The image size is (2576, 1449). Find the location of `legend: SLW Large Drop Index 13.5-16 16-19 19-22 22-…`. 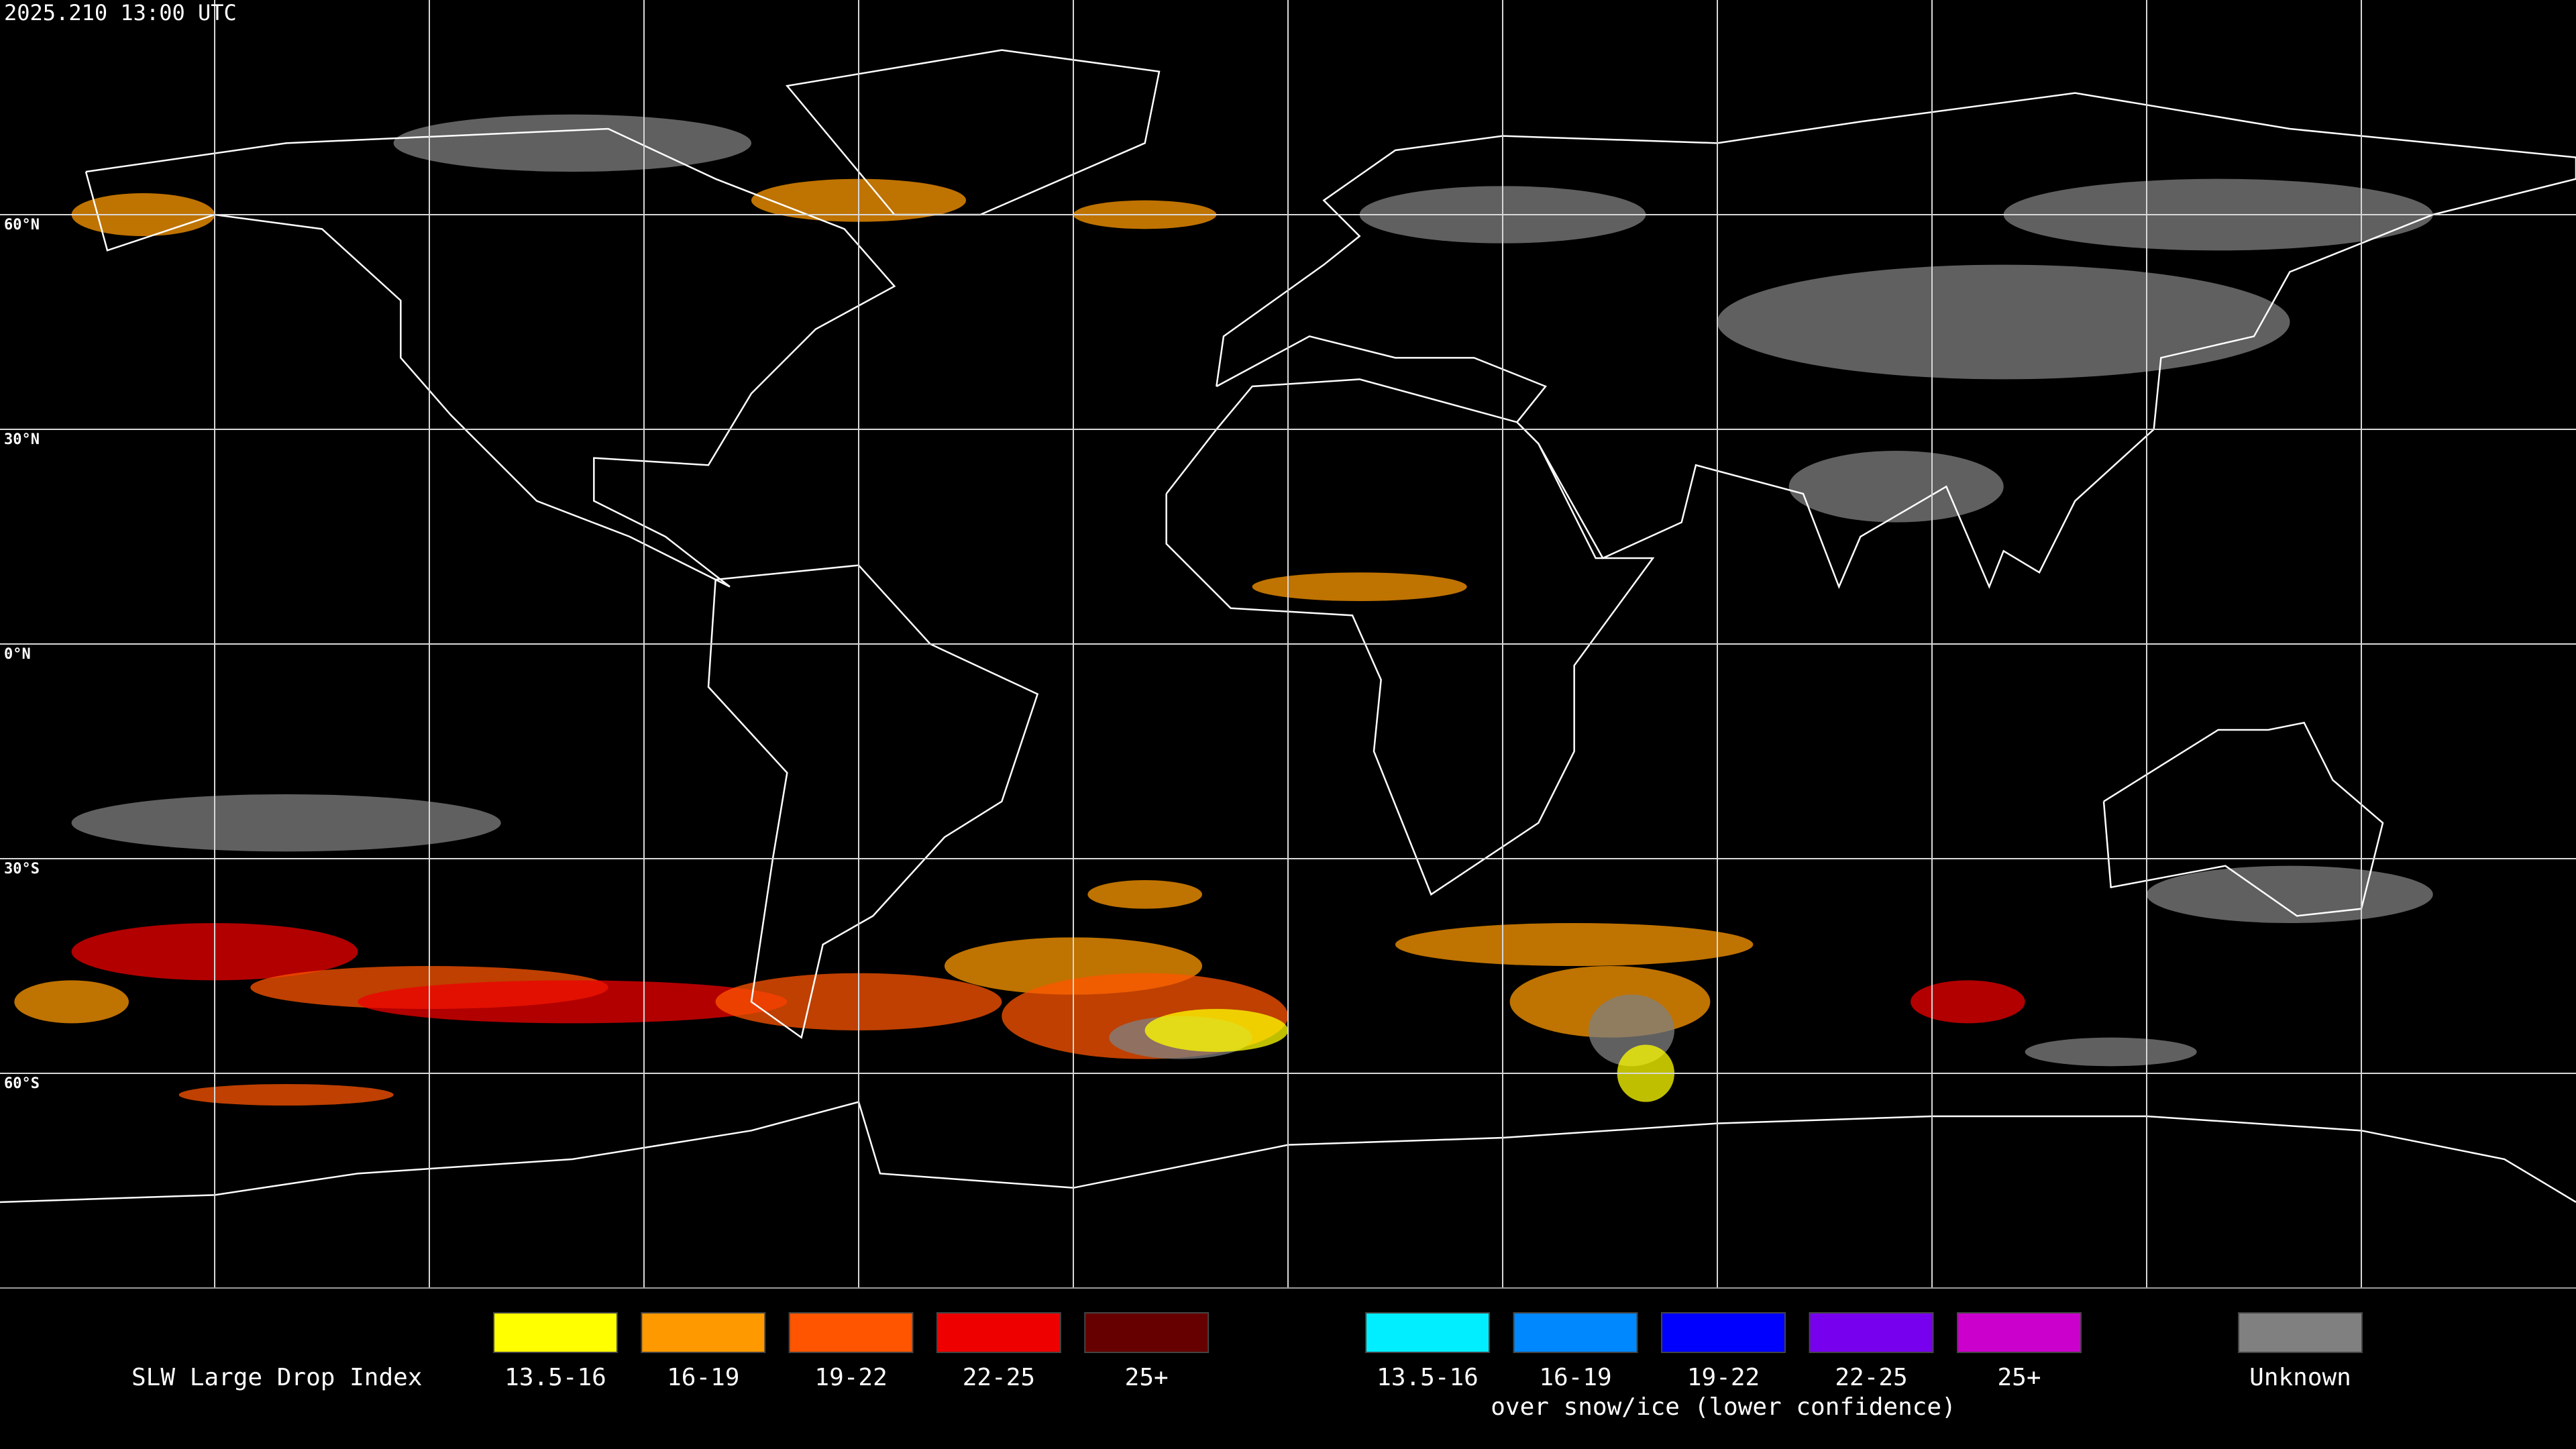

legend: SLW Large Drop Index 13.5-16 16-19 19-22 22-… is located at coordinates (1247, 1366).